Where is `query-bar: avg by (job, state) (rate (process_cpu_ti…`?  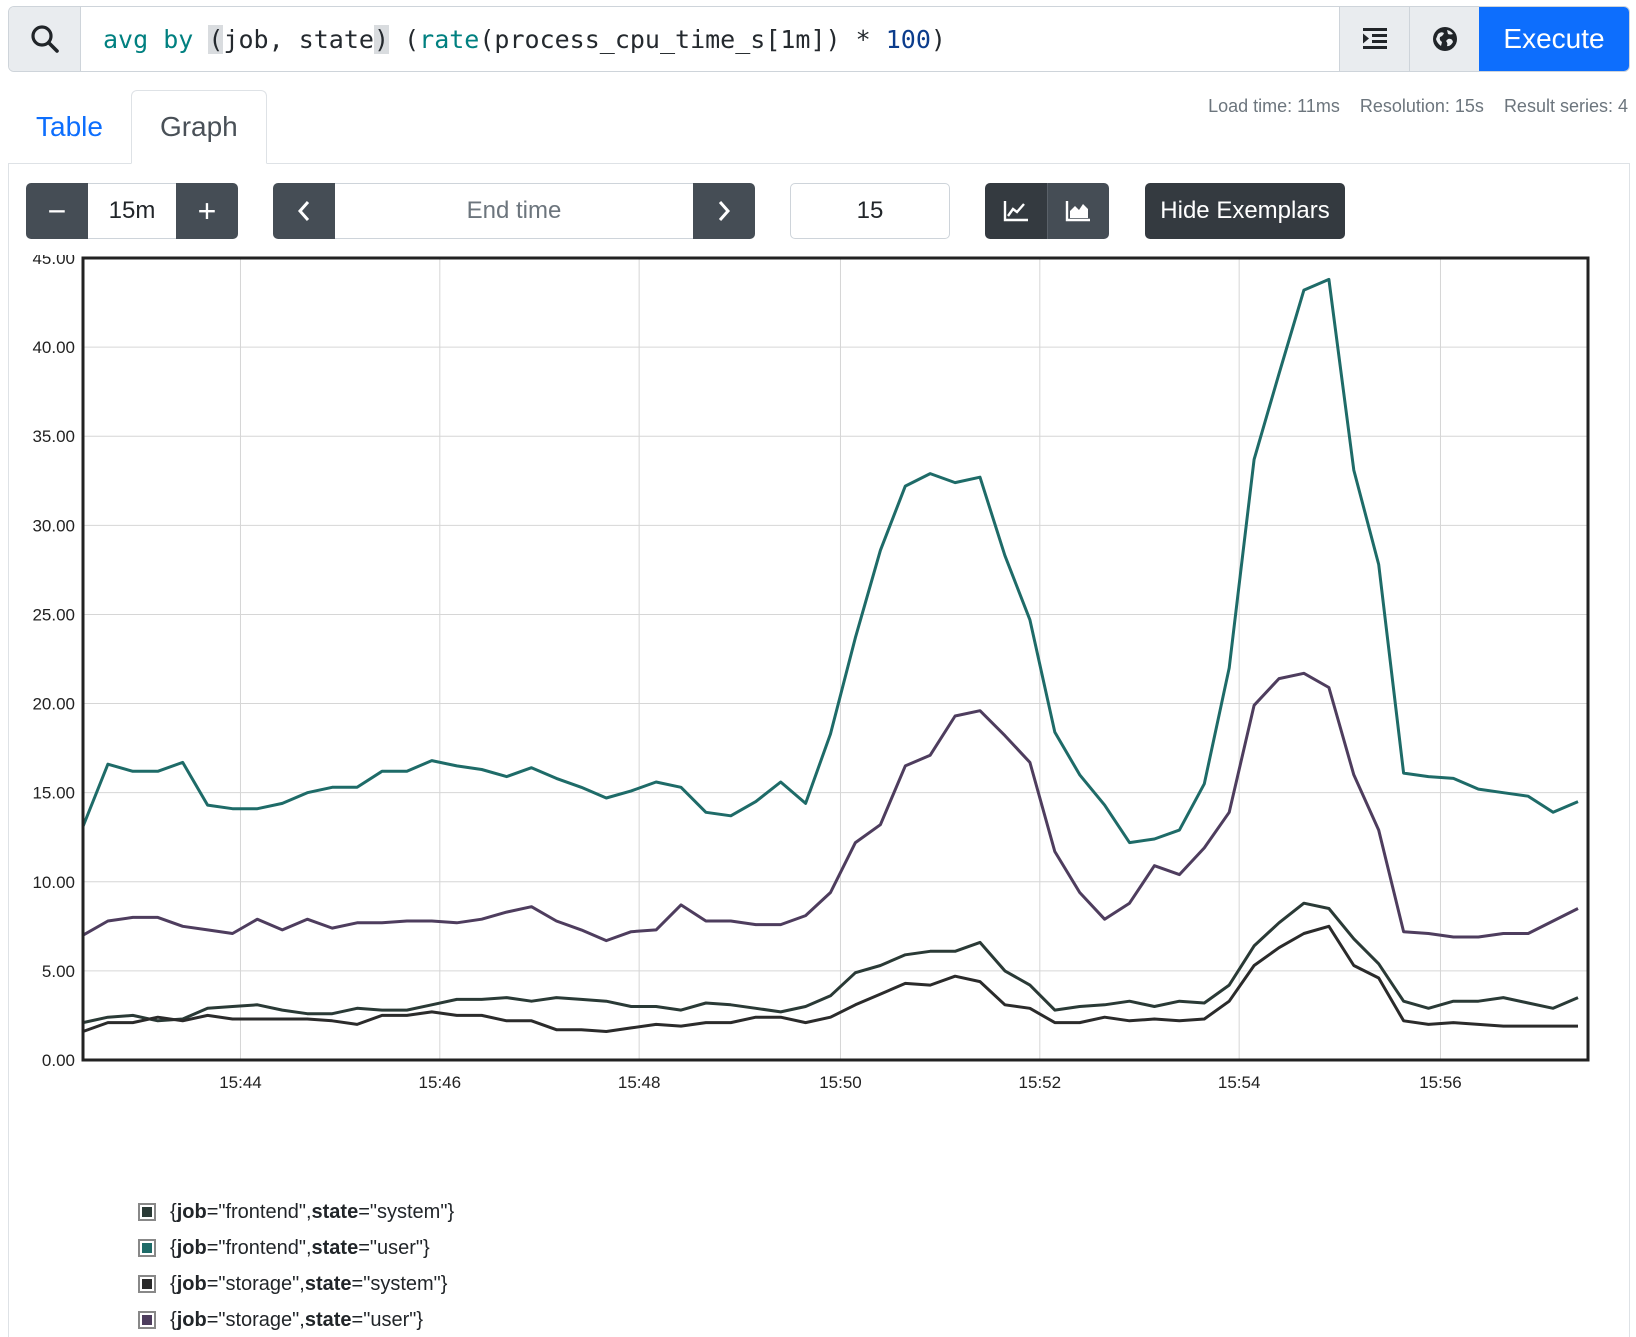 query-bar: avg by (job, state) (rate (process_cpu_ti… is located at coordinates (819, 39).